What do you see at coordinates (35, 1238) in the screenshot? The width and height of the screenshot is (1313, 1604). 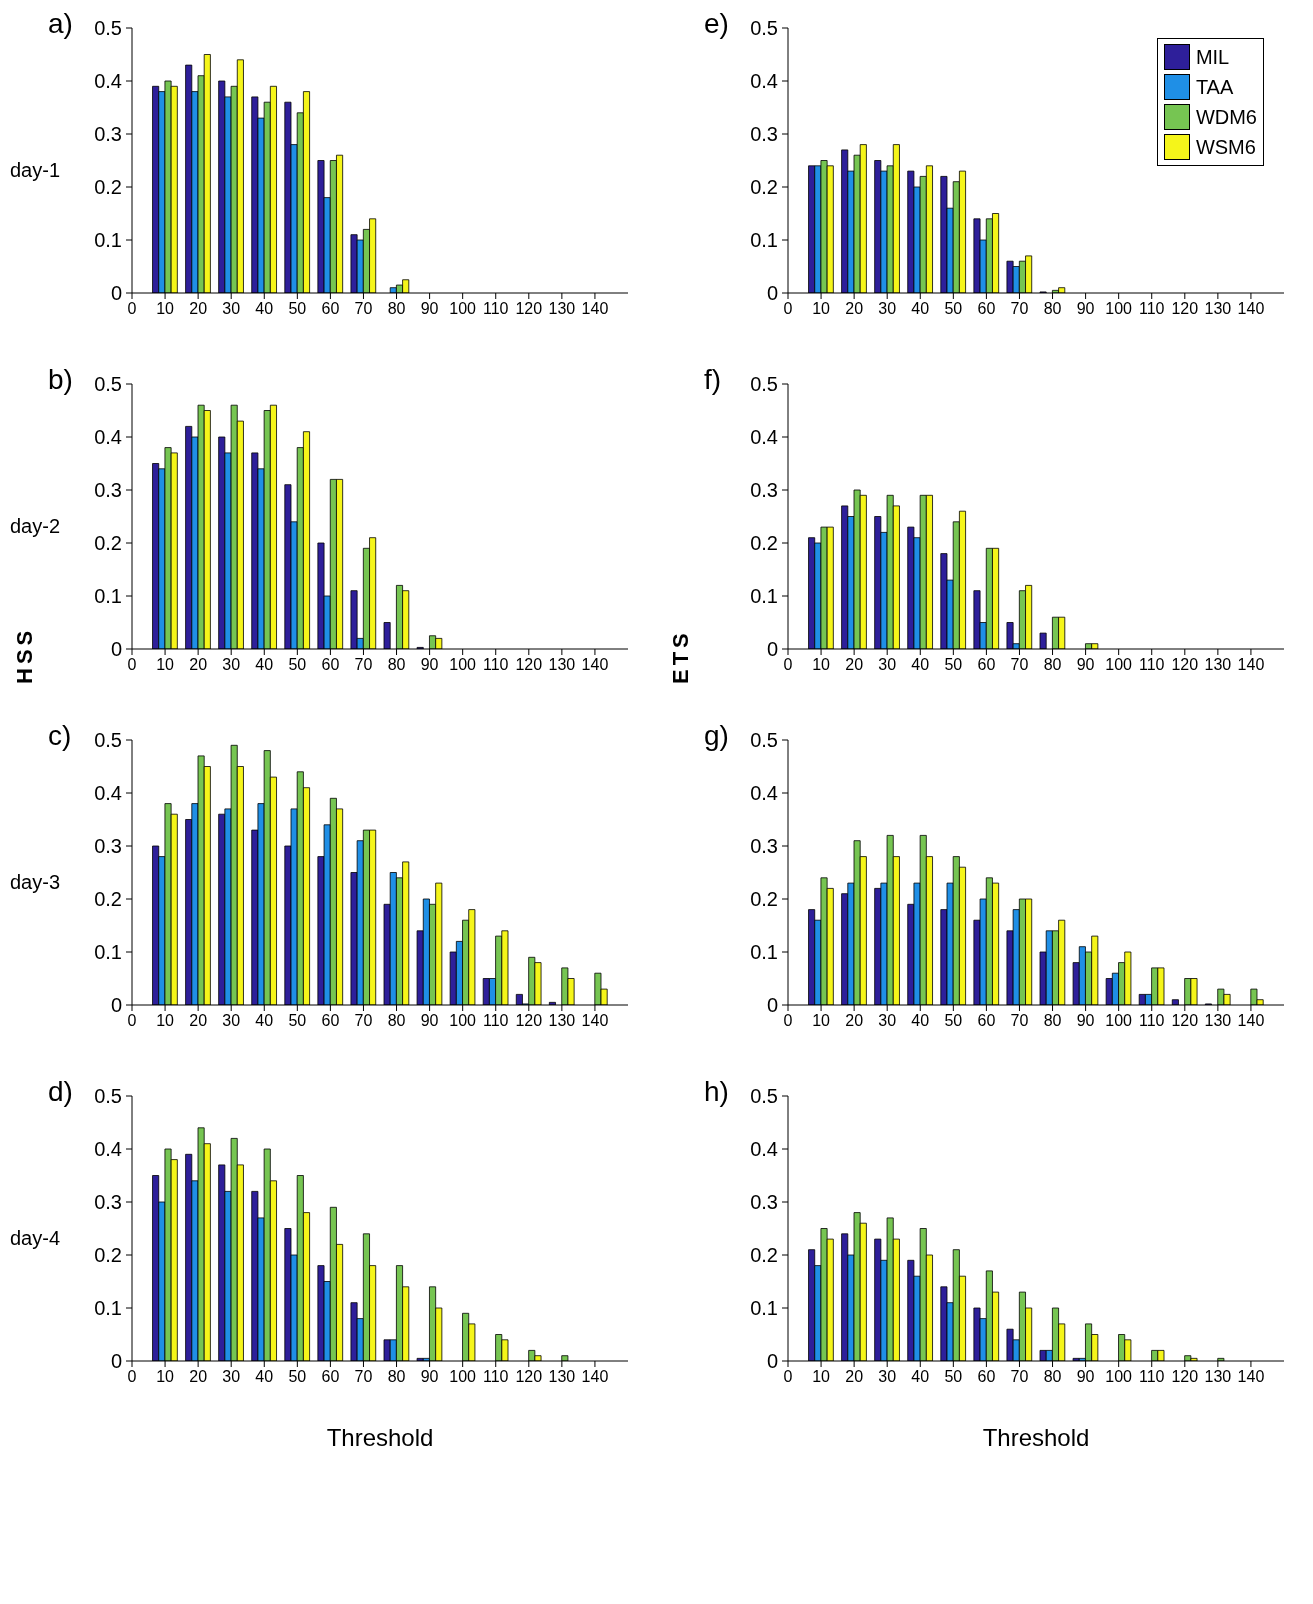 I see `y-axis-title: day-4` at bounding box center [35, 1238].